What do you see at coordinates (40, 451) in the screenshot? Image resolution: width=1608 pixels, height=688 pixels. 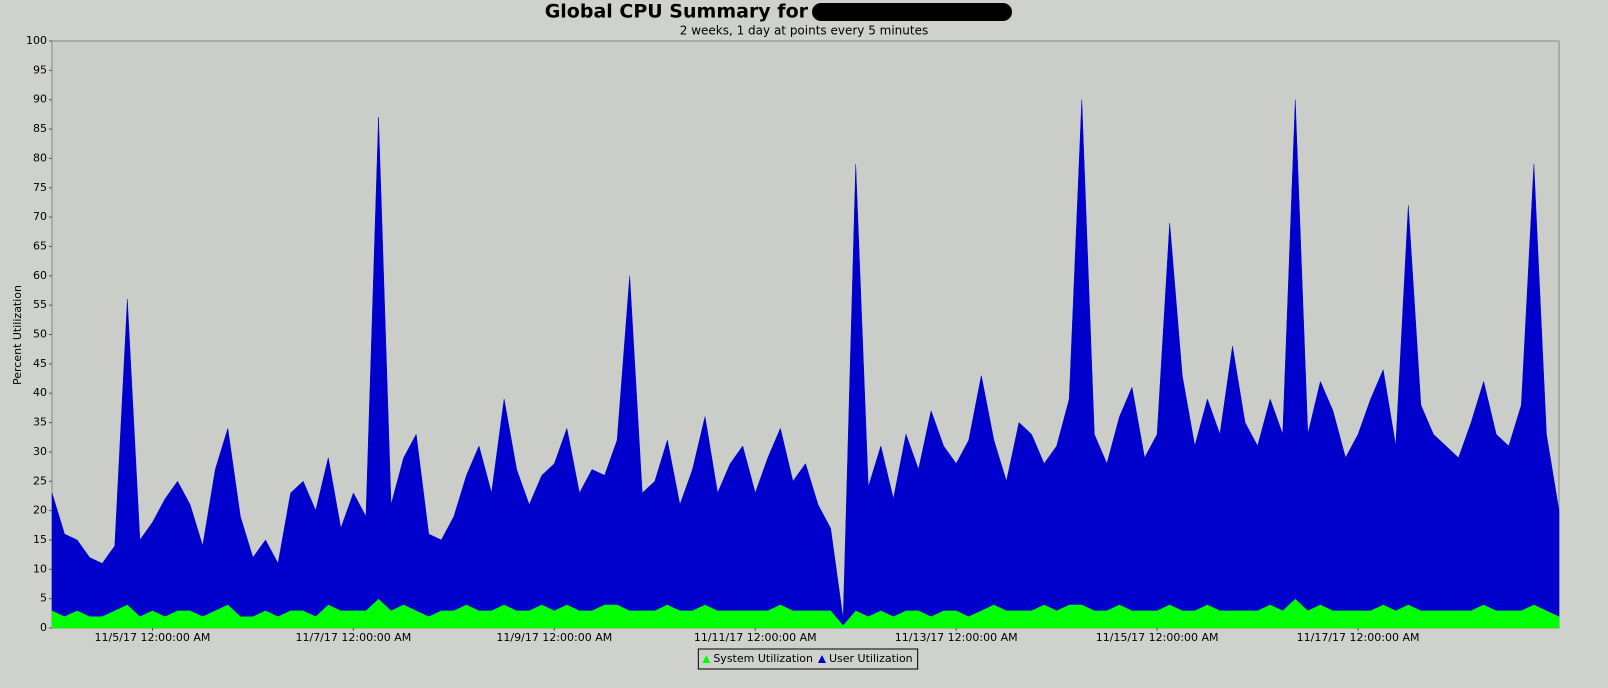 I see `y-tick-label: 30` at bounding box center [40, 451].